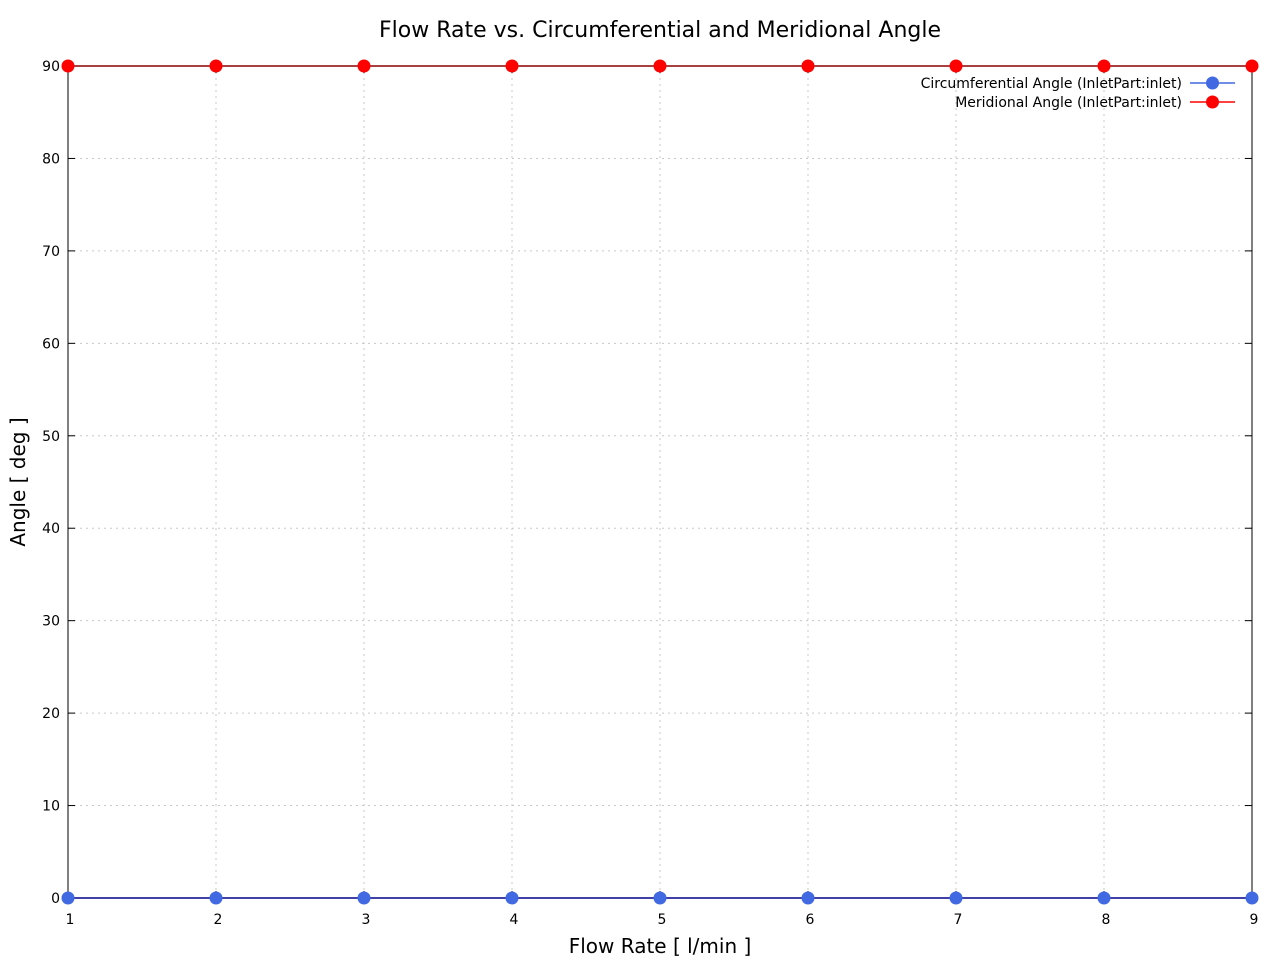 Image resolution: width=1280 pixels, height=960 pixels. Describe the element at coordinates (660, 946) in the screenshot. I see `x-axis-label: Flow Rate [ l/min ]` at that location.